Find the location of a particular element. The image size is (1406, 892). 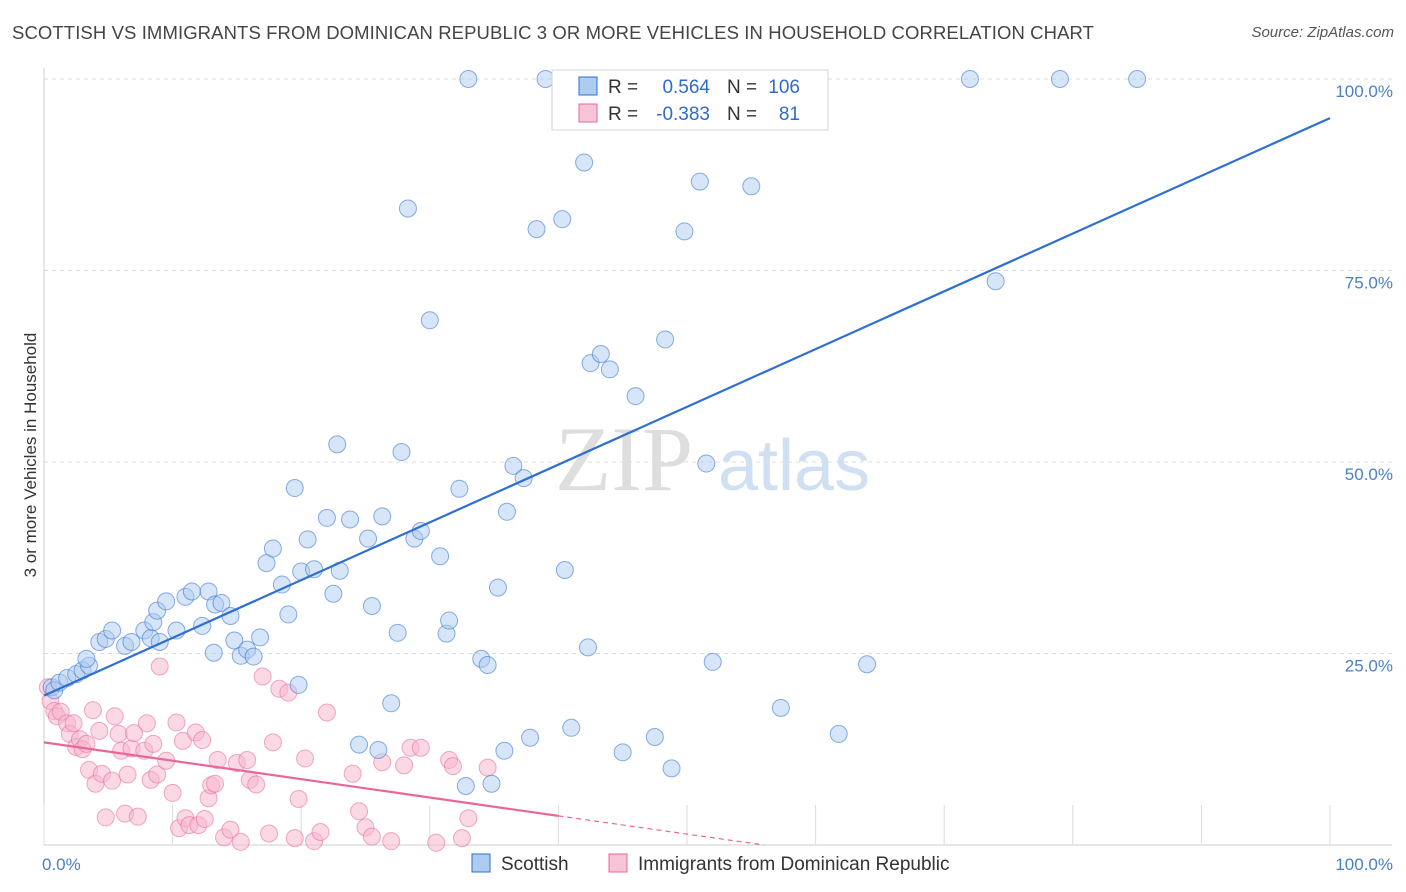

legend-n-value-scottish: 106 is located at coordinates (784, 87).